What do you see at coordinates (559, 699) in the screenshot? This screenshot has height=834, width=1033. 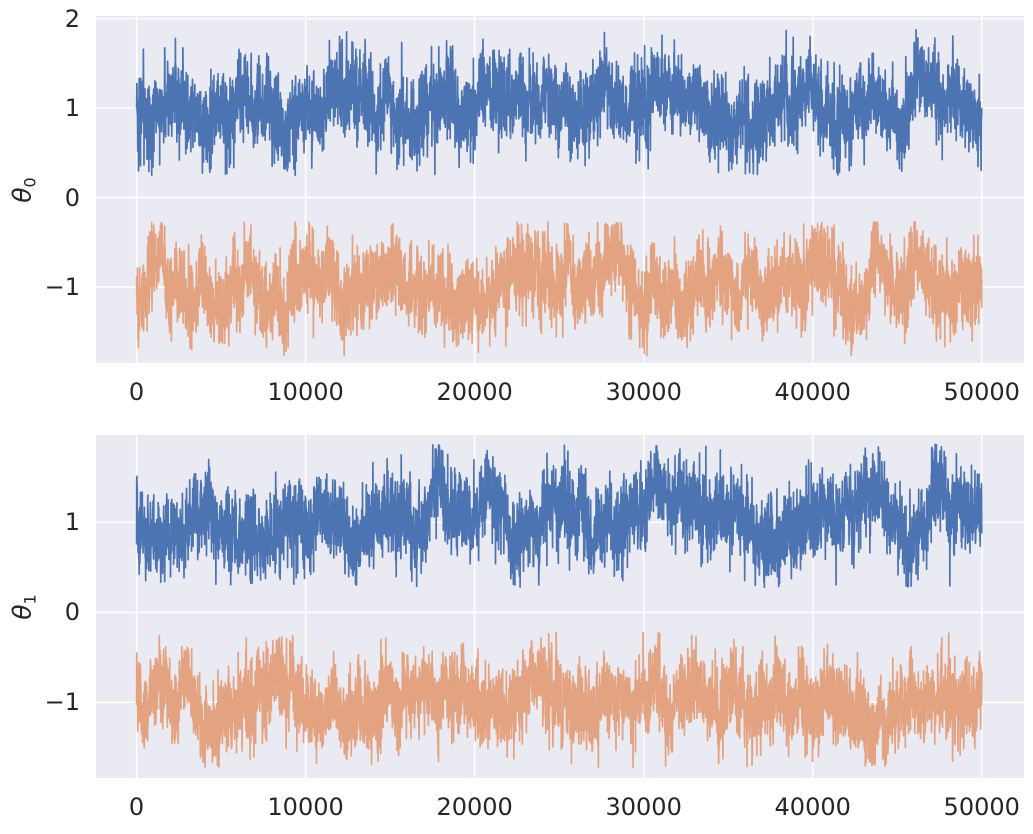 I see `trace-line-theta1-chain-lower` at bounding box center [559, 699].